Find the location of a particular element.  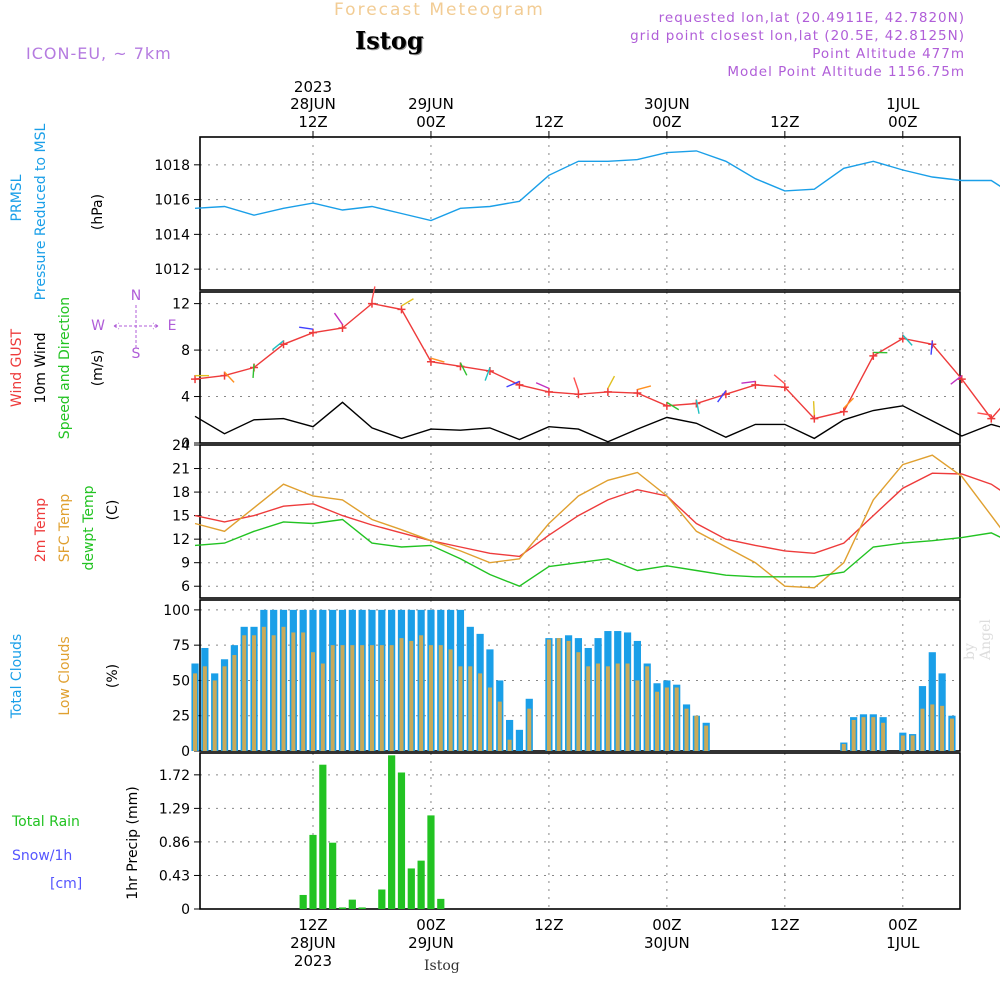

label-pressure-desc: Pressure Reduced to MSL is located at coordinates (41, 211).